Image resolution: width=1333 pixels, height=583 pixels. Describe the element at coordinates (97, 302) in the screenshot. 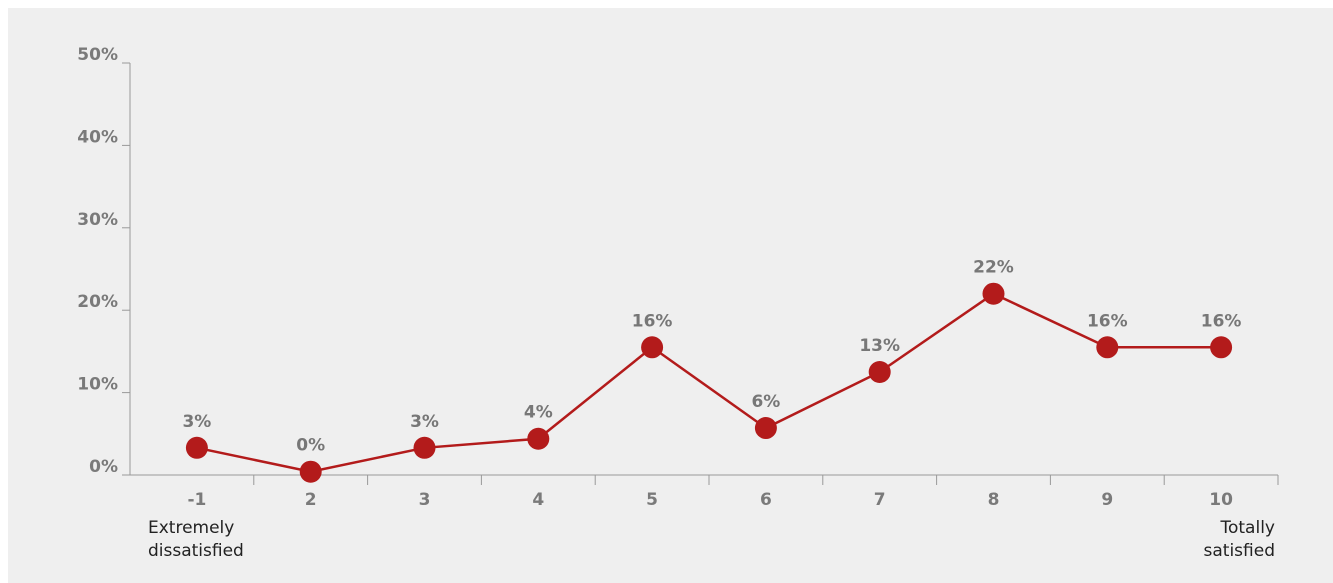

I see `y-tick-label: 20%` at that location.